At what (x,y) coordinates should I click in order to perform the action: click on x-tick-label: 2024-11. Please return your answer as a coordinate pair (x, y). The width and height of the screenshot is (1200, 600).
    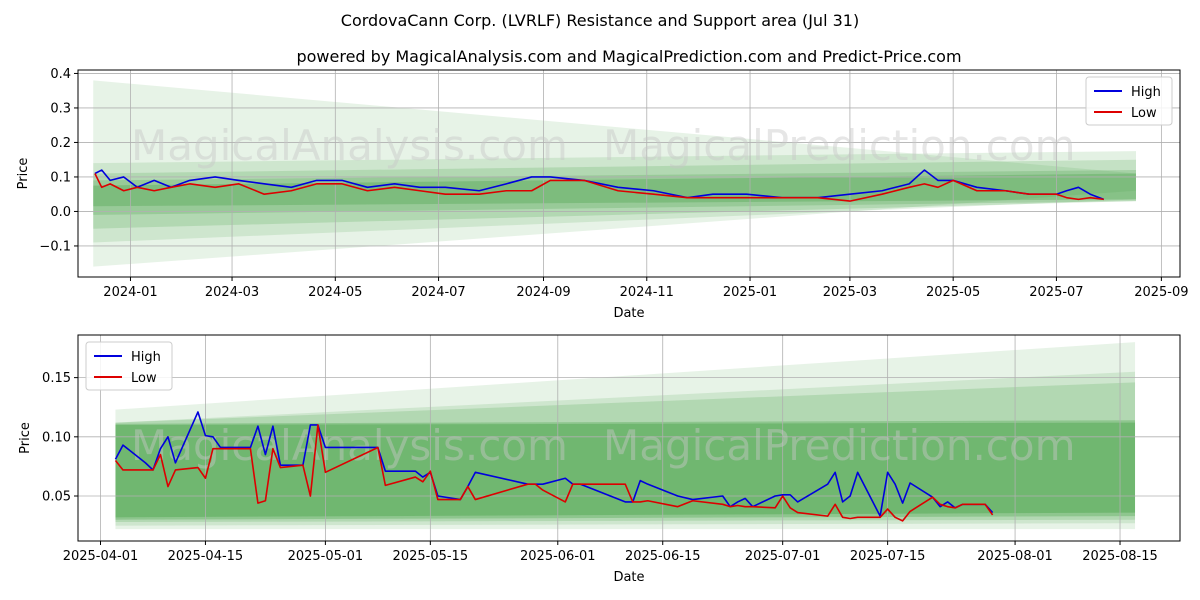
    Looking at the image, I should click on (647, 292).